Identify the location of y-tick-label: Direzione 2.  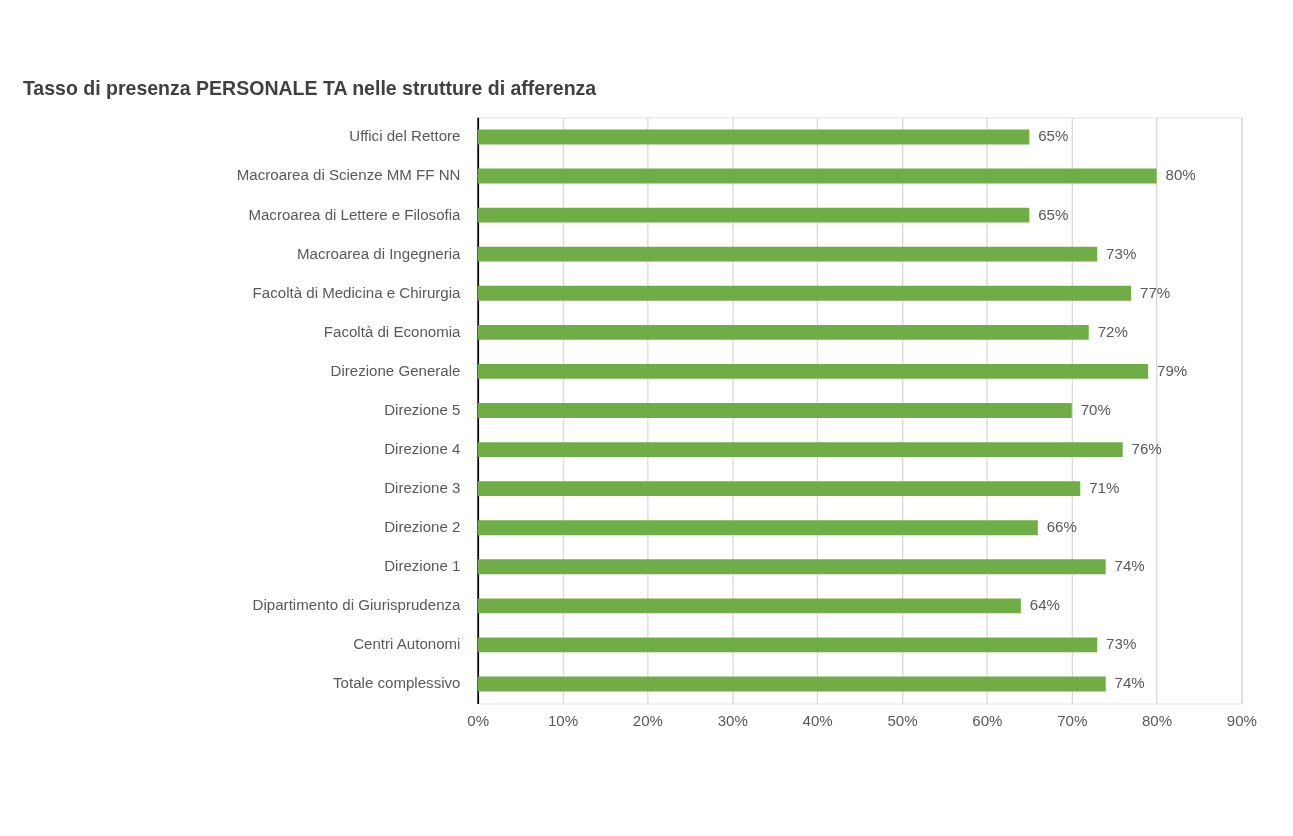
(422, 527).